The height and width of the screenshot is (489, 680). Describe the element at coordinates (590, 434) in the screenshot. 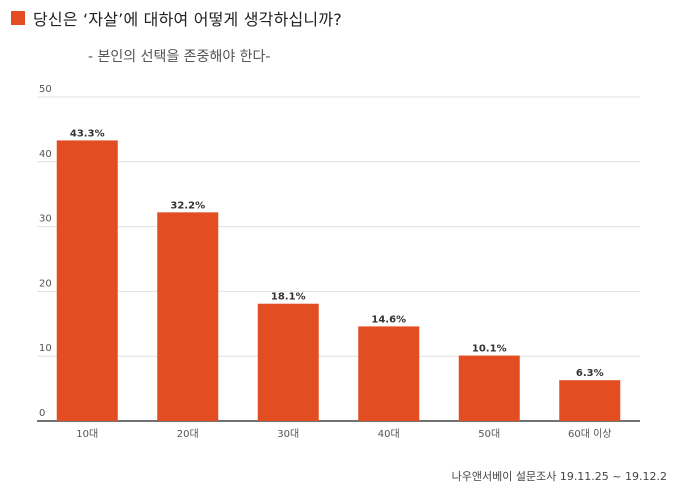

I see `x-tick-label-6: 60대 이상` at that location.